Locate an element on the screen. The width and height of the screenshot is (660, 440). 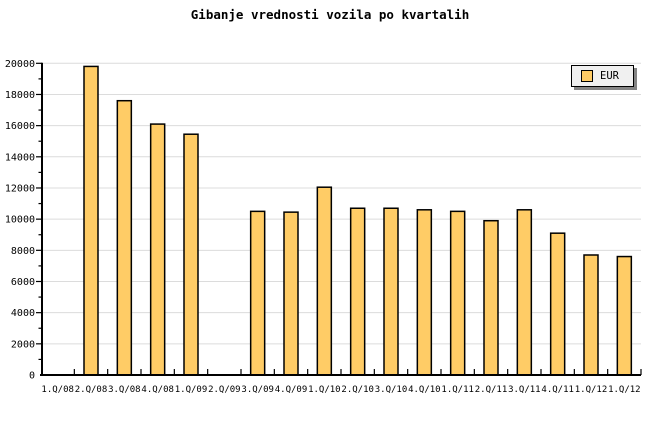
y-tick-label: 6000 is located at coordinates (23, 282).